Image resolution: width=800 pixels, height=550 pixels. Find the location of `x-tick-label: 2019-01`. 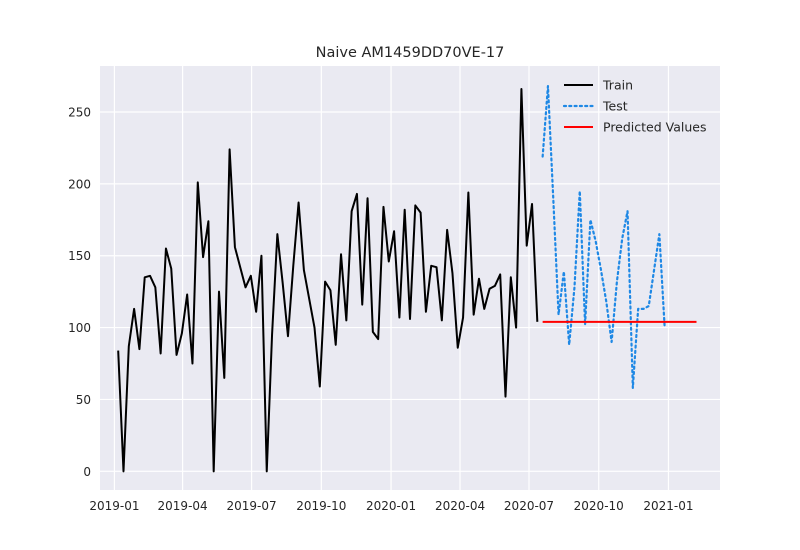

x-tick-label: 2019-01 is located at coordinates (114, 506).